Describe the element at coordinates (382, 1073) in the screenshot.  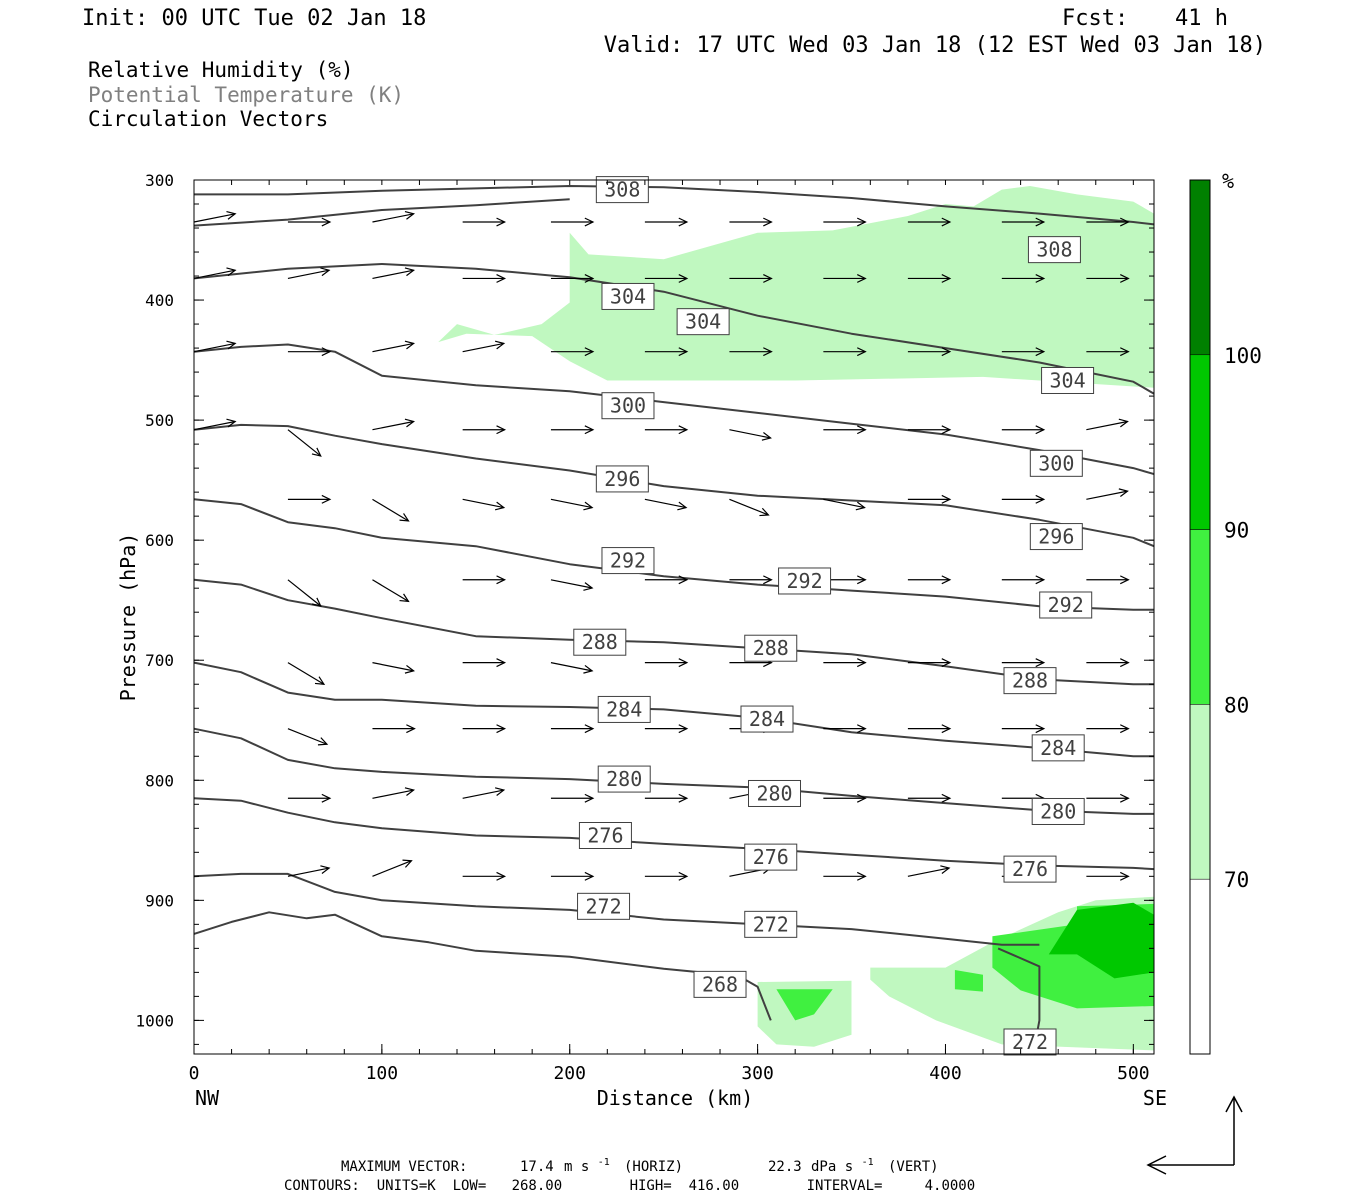
I see `x-tick-label: 100` at that location.